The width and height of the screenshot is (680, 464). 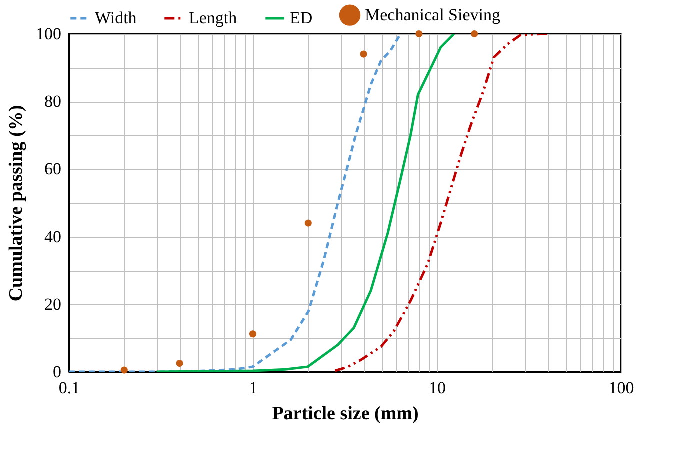 I want to click on x-tick-label: 100, so click(x=621, y=388).